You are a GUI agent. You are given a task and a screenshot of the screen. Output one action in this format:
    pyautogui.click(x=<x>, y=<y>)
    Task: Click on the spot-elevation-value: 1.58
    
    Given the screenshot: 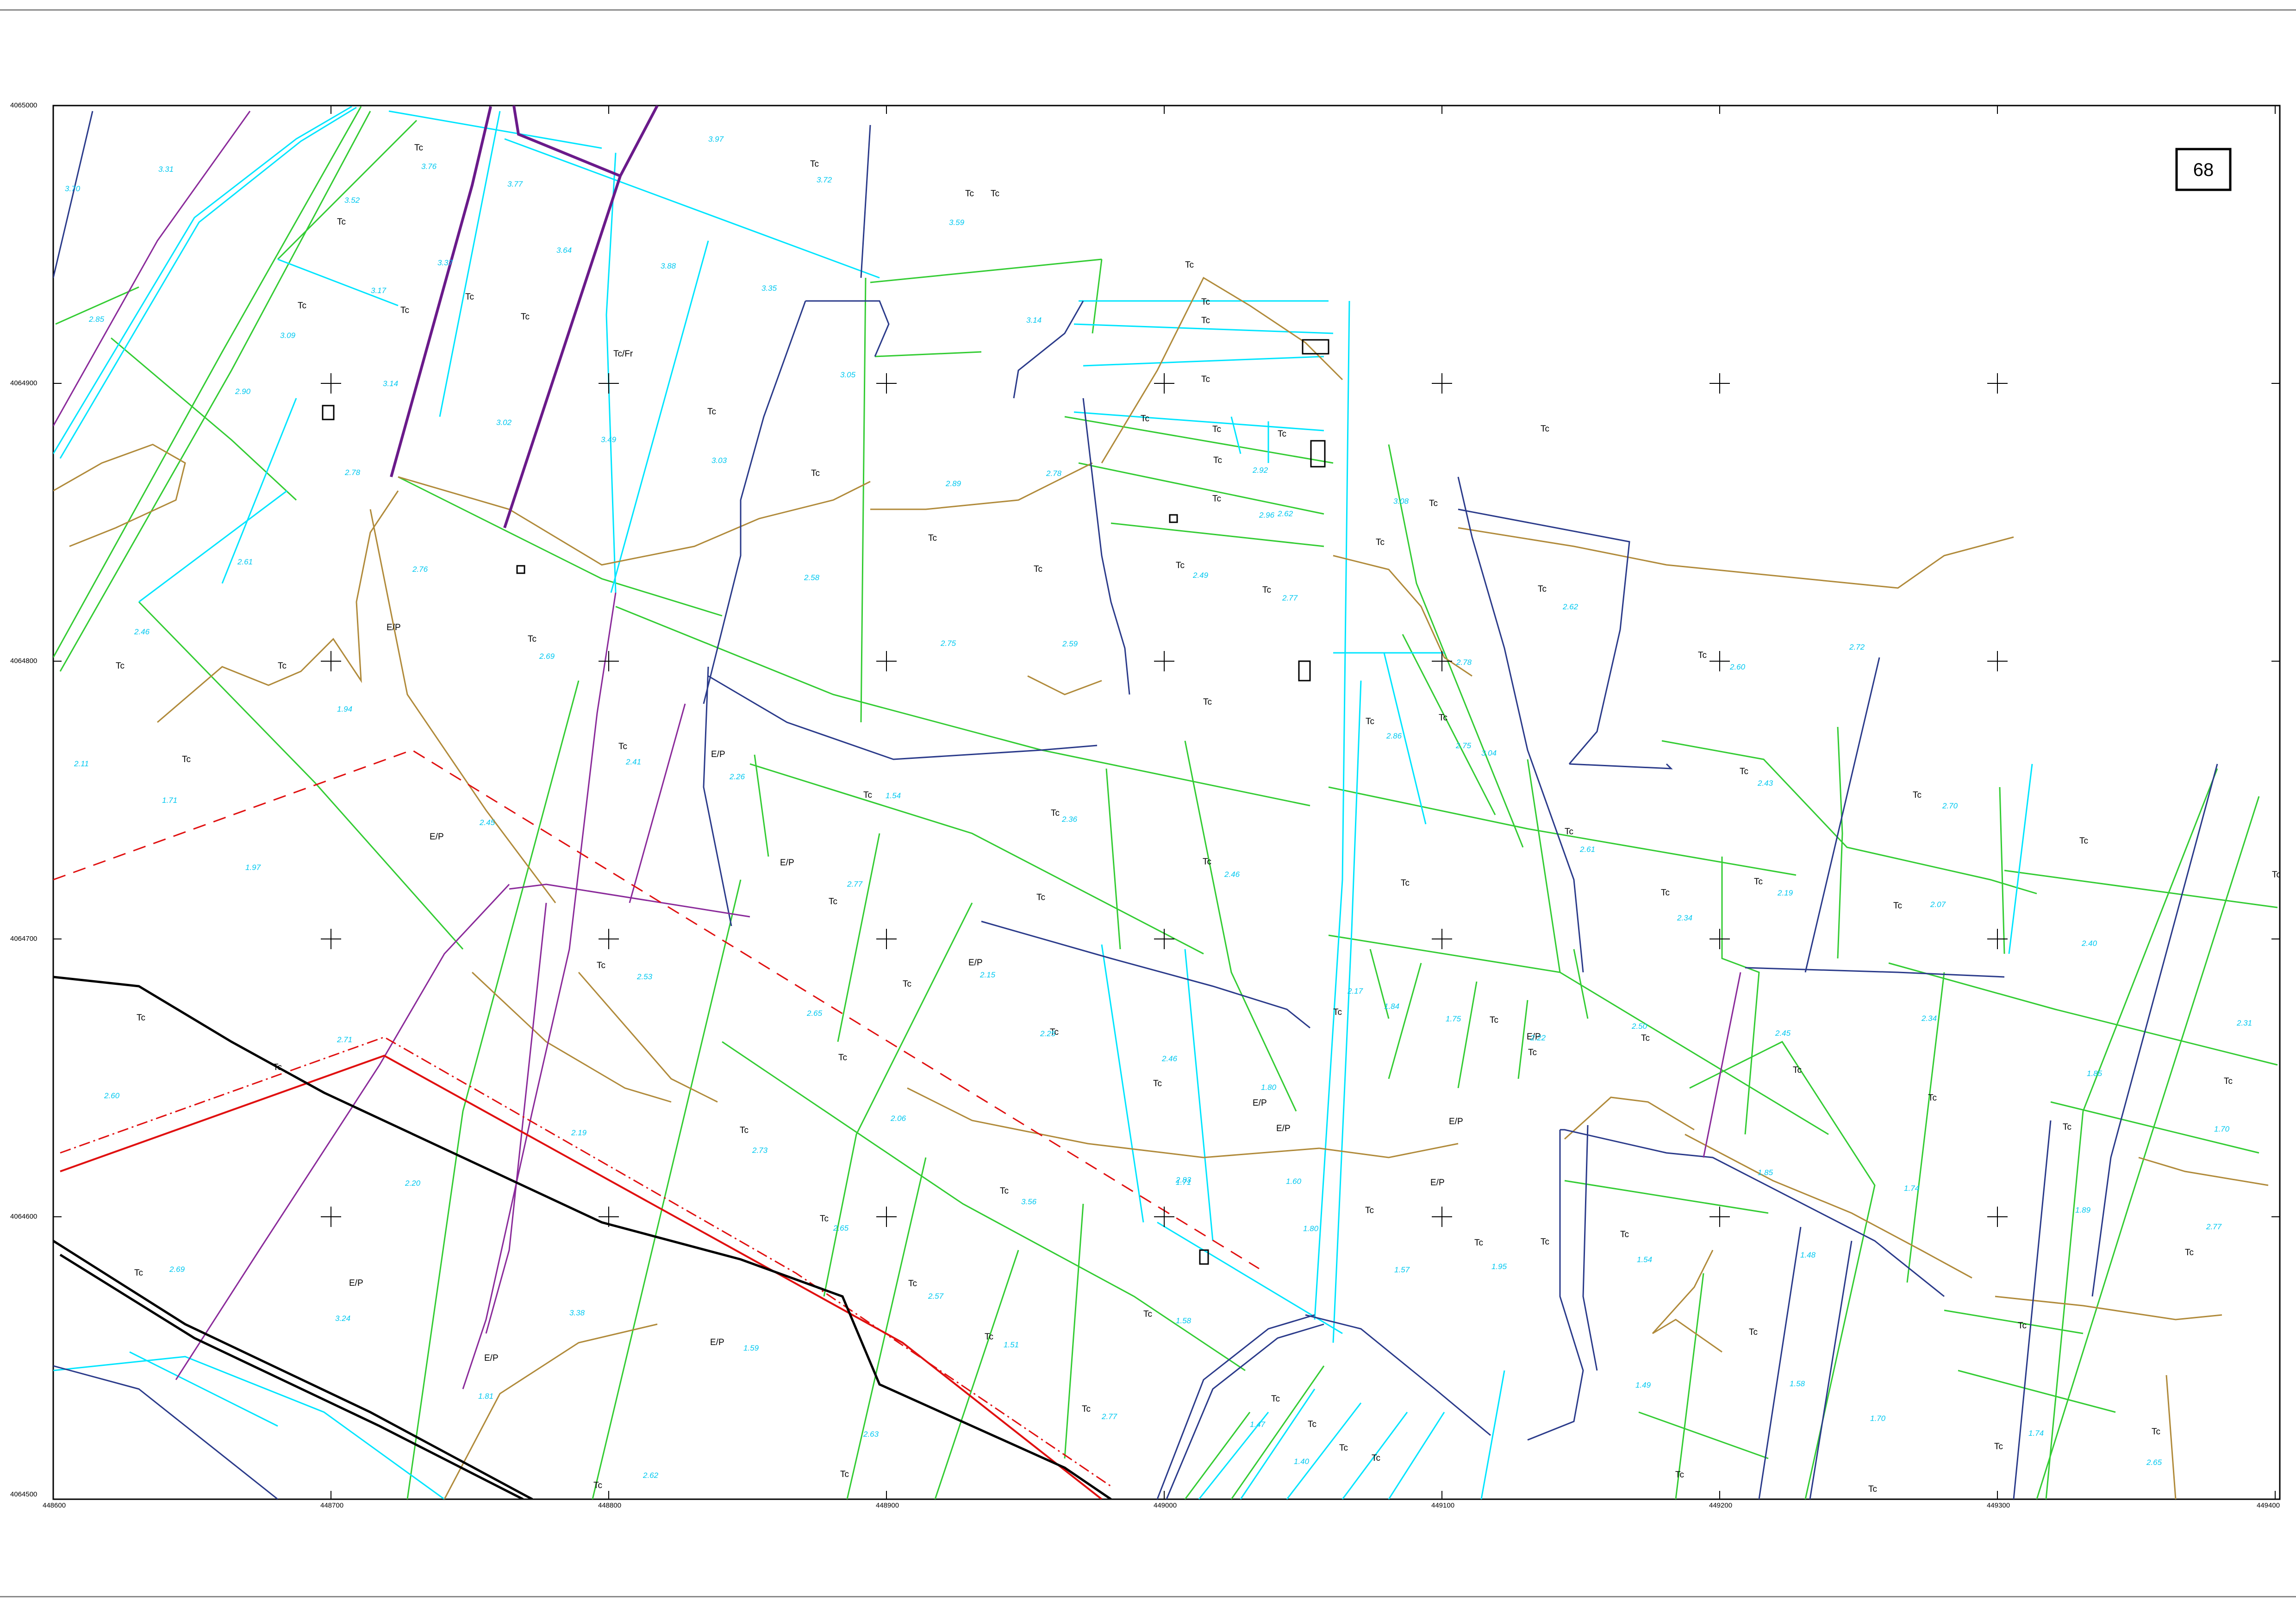 What is the action you would take?
    pyautogui.click(x=1184, y=1321)
    